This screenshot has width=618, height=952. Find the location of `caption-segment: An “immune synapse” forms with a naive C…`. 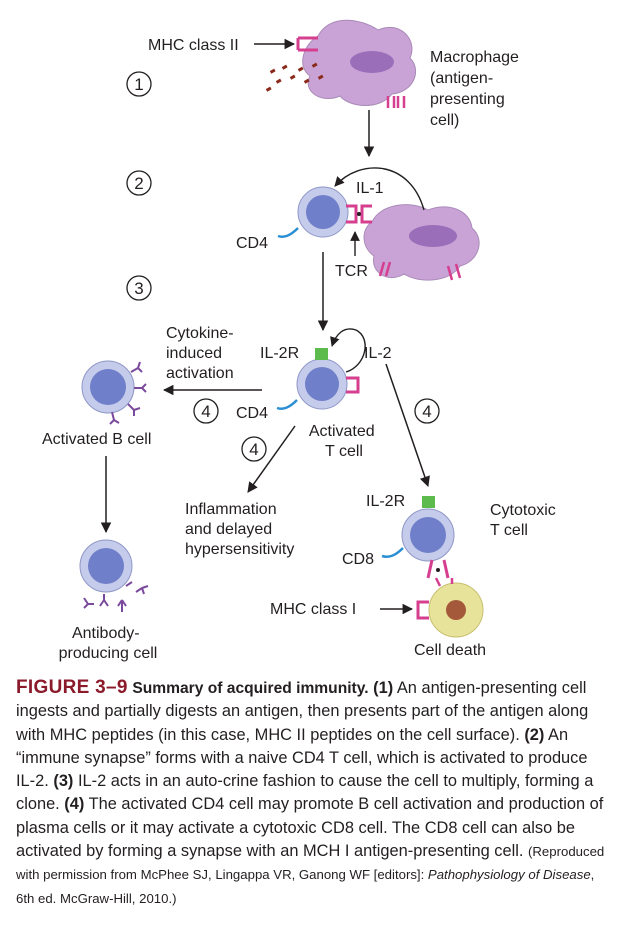

caption-segment: An “immune synapse” forms with a naive C… is located at coordinates (302, 758).